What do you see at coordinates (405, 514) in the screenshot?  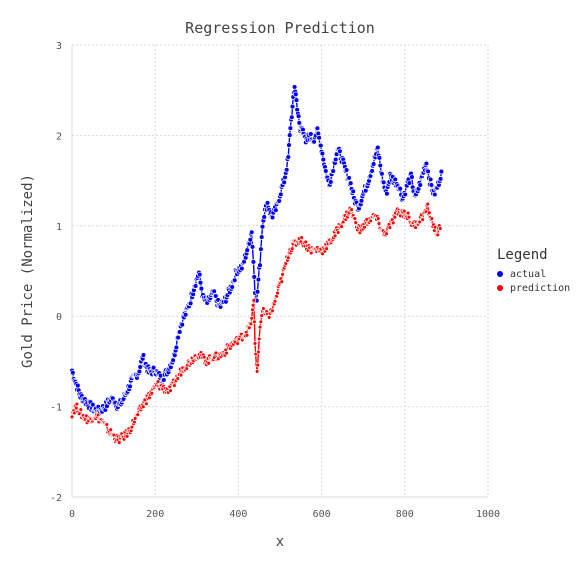 I see `x-tick-label: 800` at bounding box center [405, 514].